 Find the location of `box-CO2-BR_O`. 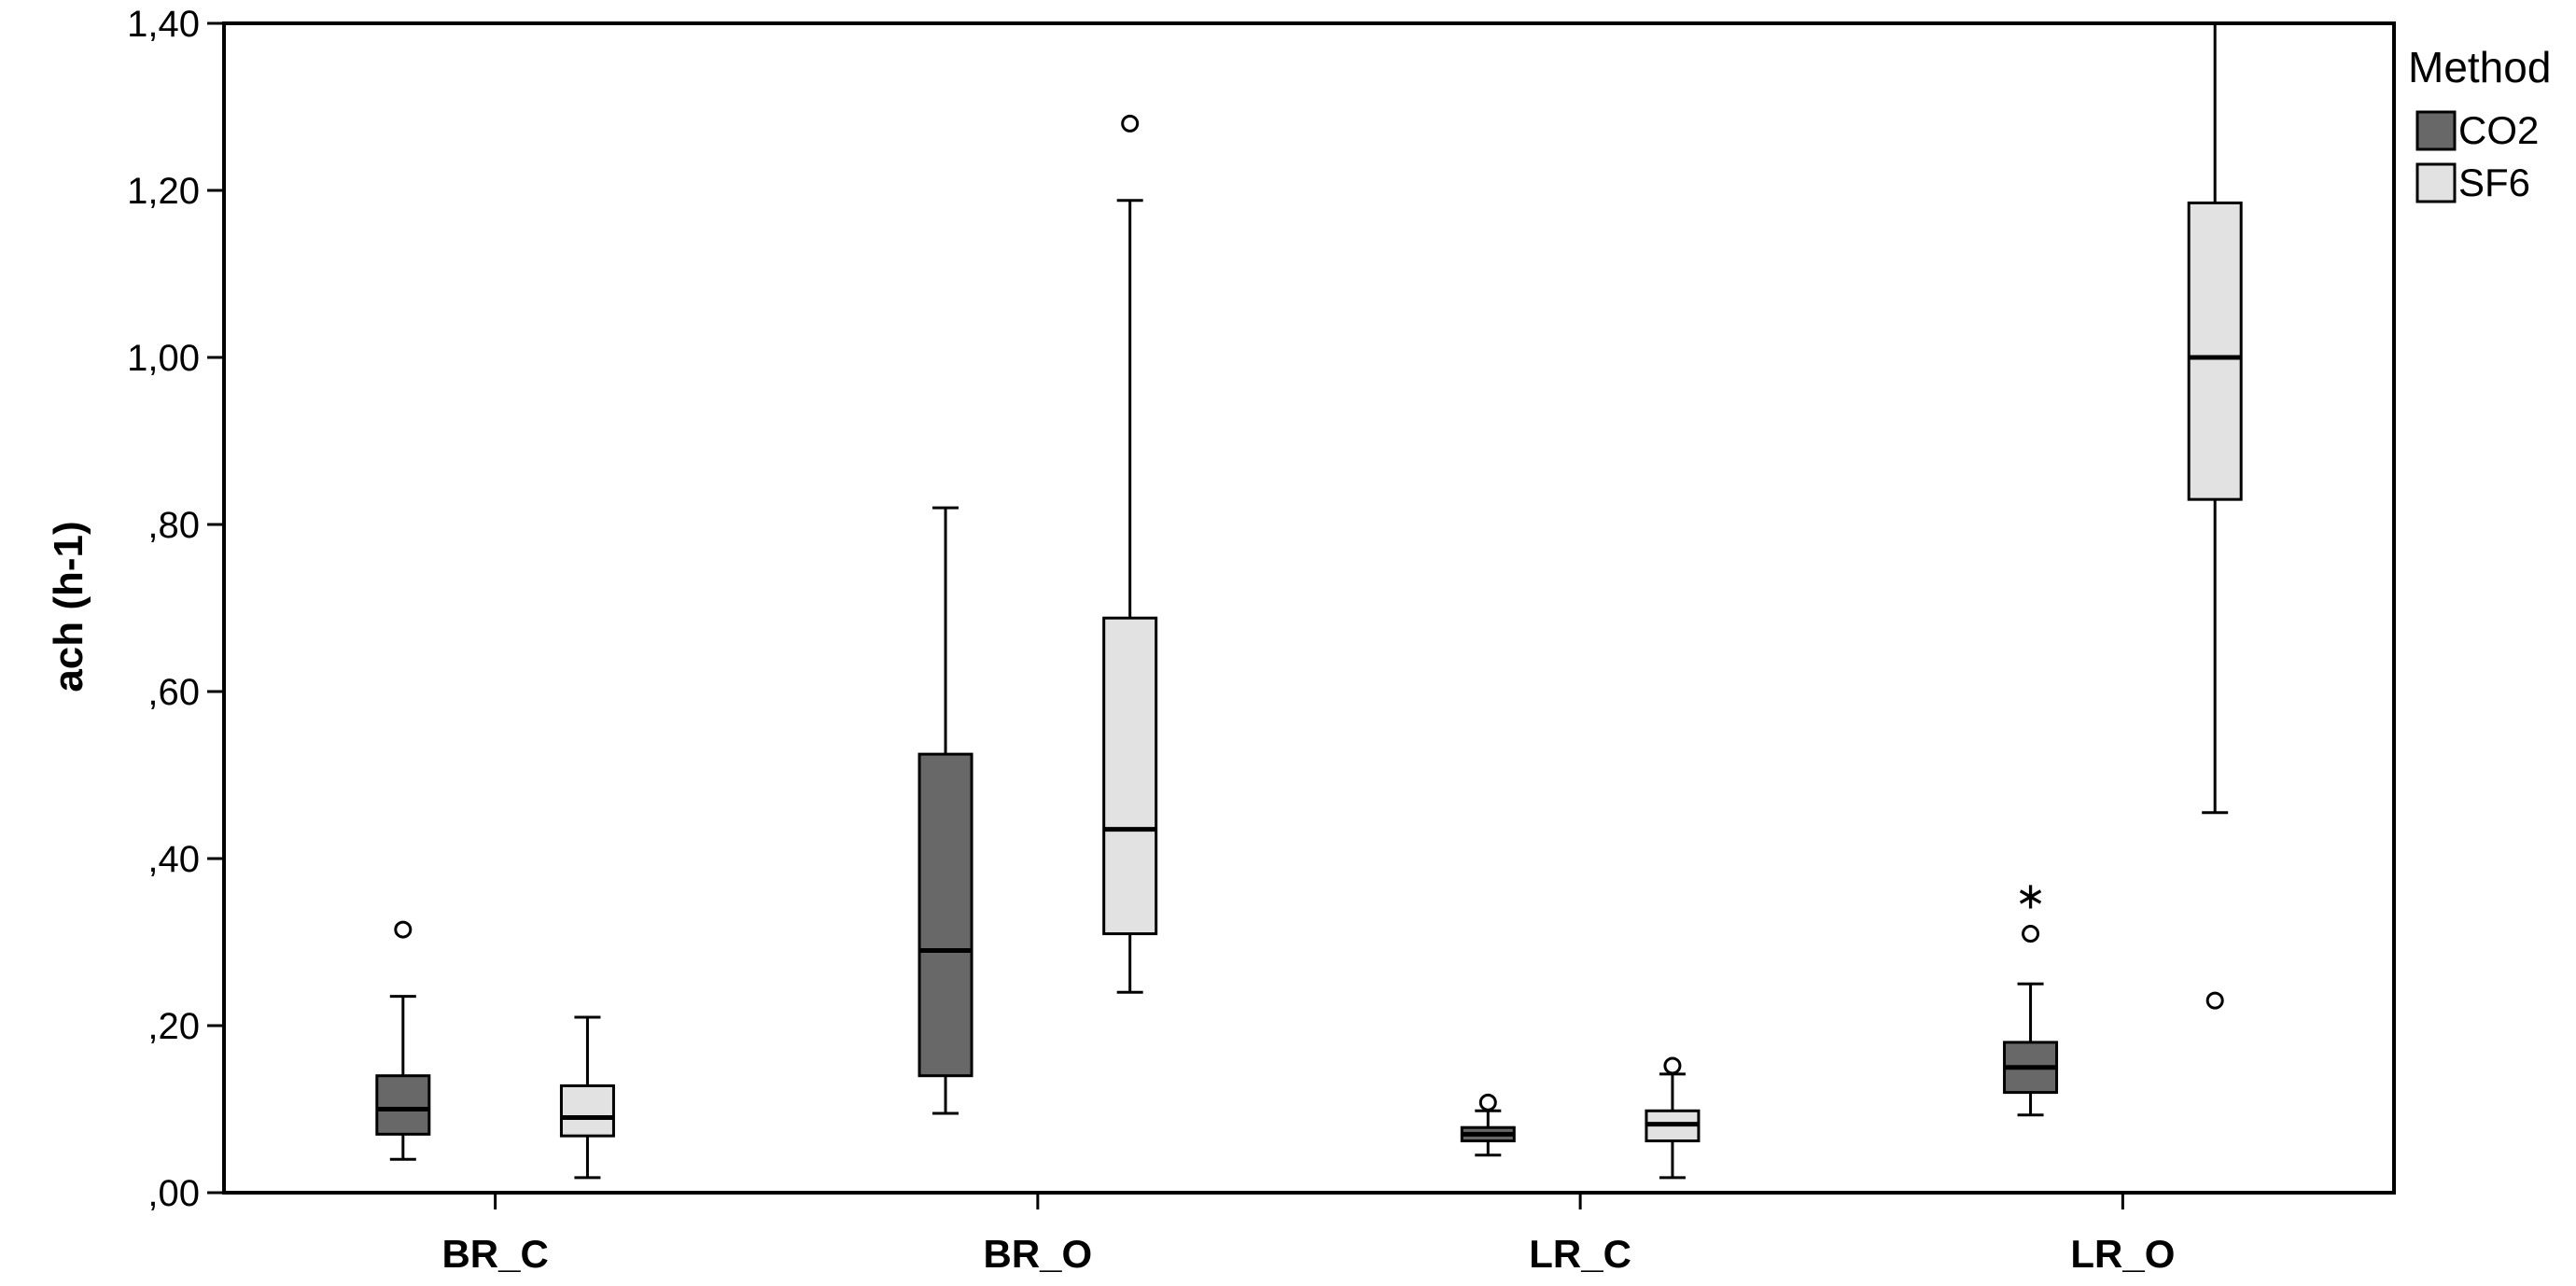

box-CO2-BR_O is located at coordinates (945, 811).